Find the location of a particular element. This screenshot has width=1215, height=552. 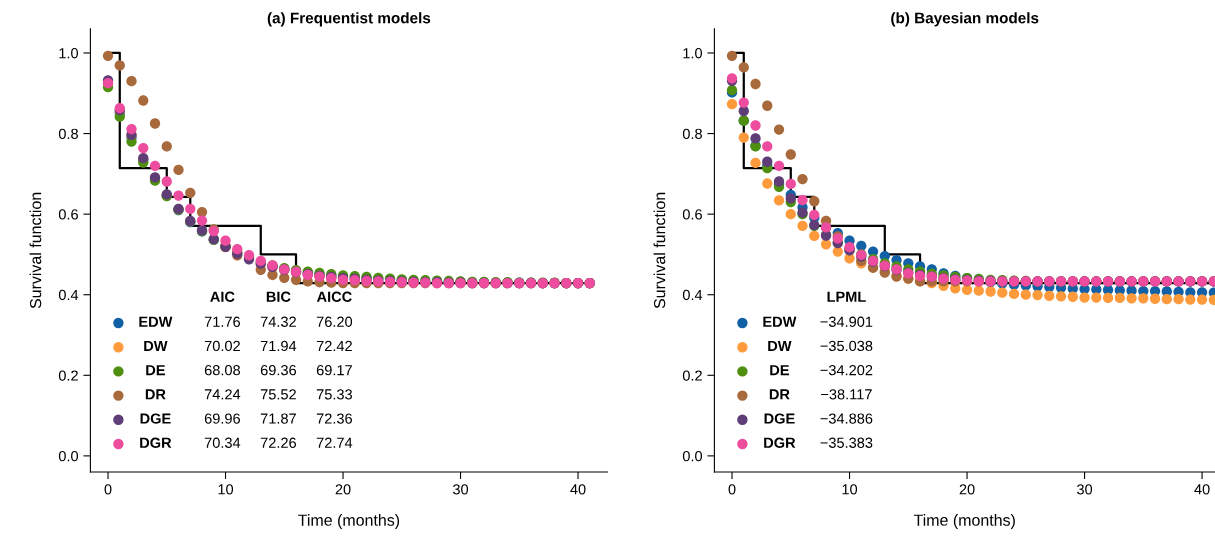

annotation: 72.74 is located at coordinates (334, 442).